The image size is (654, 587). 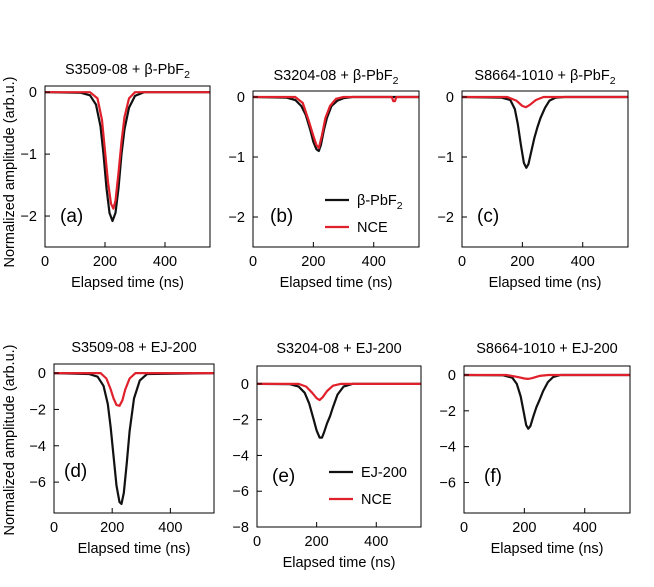 What do you see at coordinates (546, 349) in the screenshot?
I see `chart-title: S8664-1010 + EJ-200` at bounding box center [546, 349].